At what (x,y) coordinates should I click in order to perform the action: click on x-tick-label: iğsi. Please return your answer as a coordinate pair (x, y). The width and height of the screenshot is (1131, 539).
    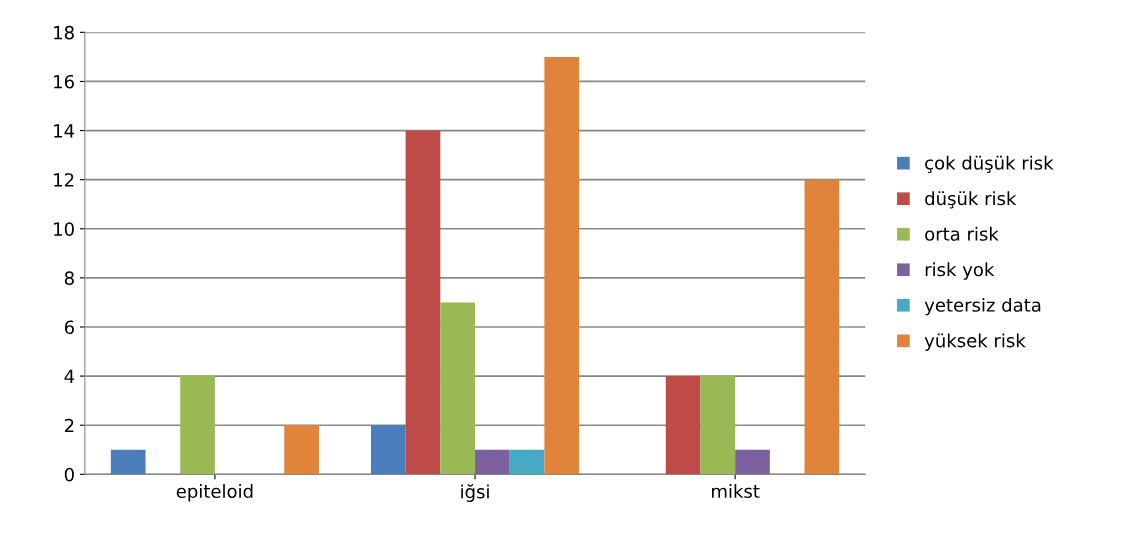
    Looking at the image, I should click on (475, 493).